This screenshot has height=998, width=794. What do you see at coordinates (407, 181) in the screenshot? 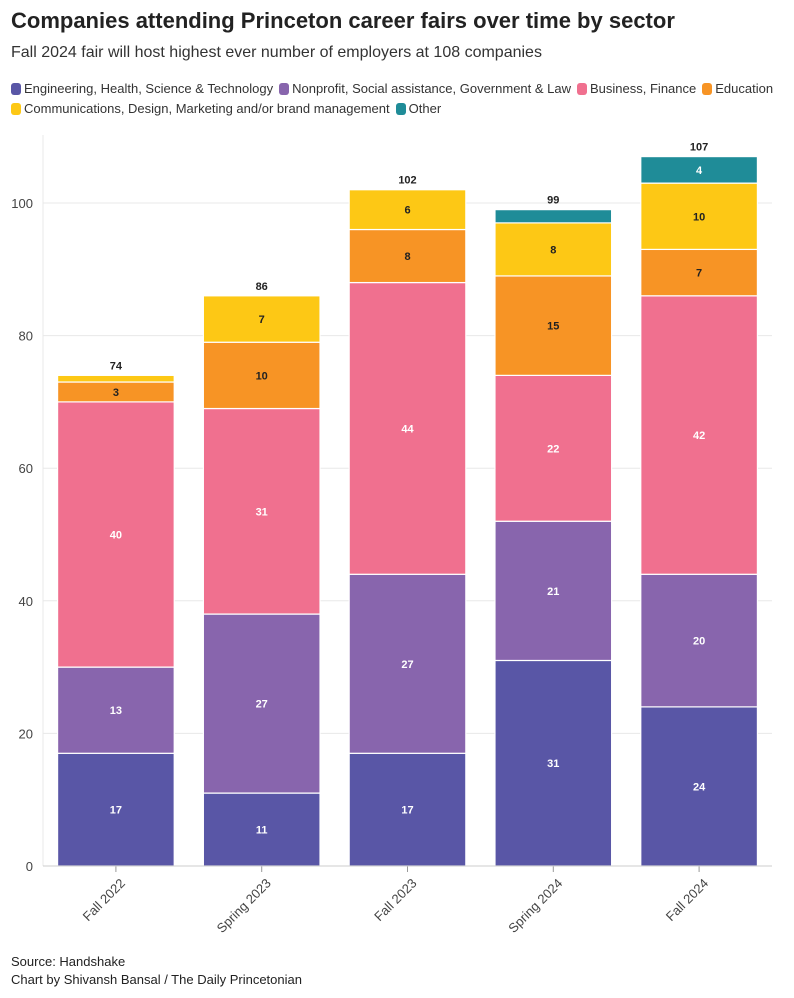
I see `total-label: 102` at bounding box center [407, 181].